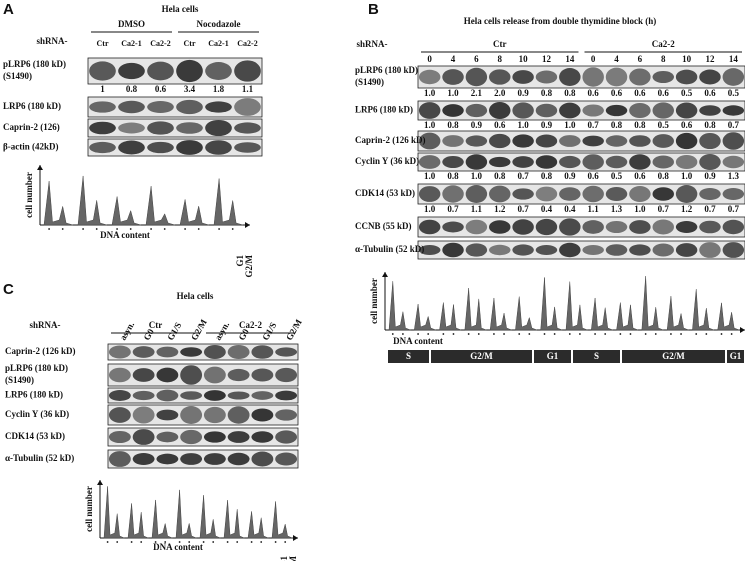  I want to click on quantification: 1.1, so click(248, 89).